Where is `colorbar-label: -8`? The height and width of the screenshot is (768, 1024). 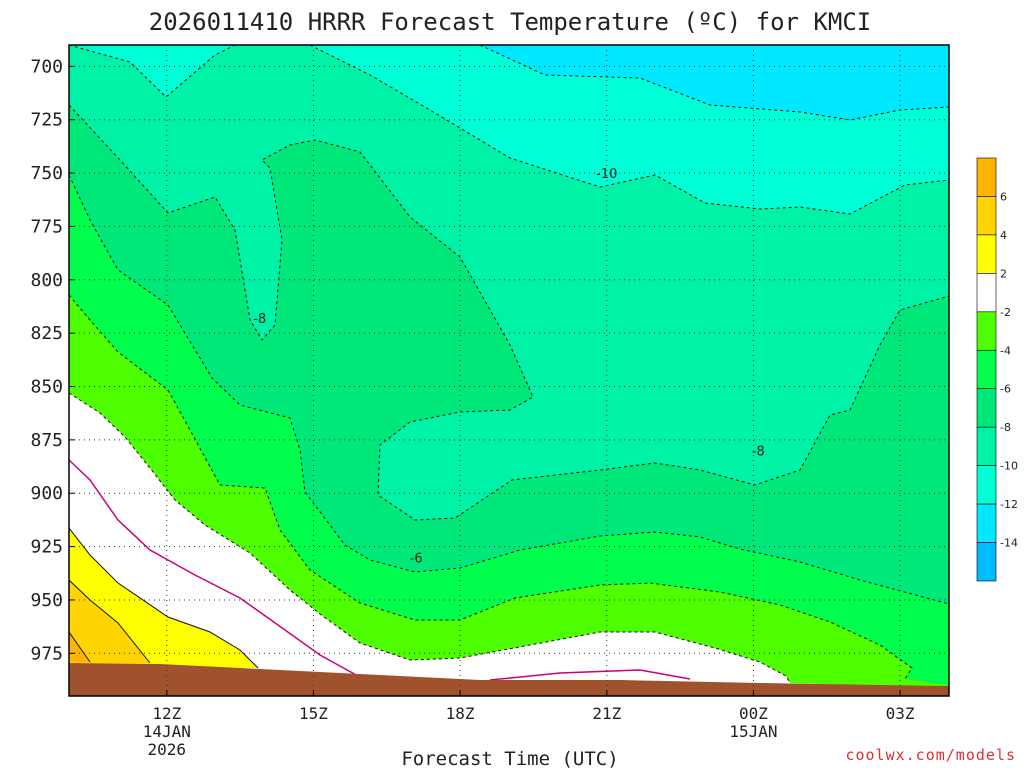 colorbar-label: -8 is located at coordinates (1005, 427).